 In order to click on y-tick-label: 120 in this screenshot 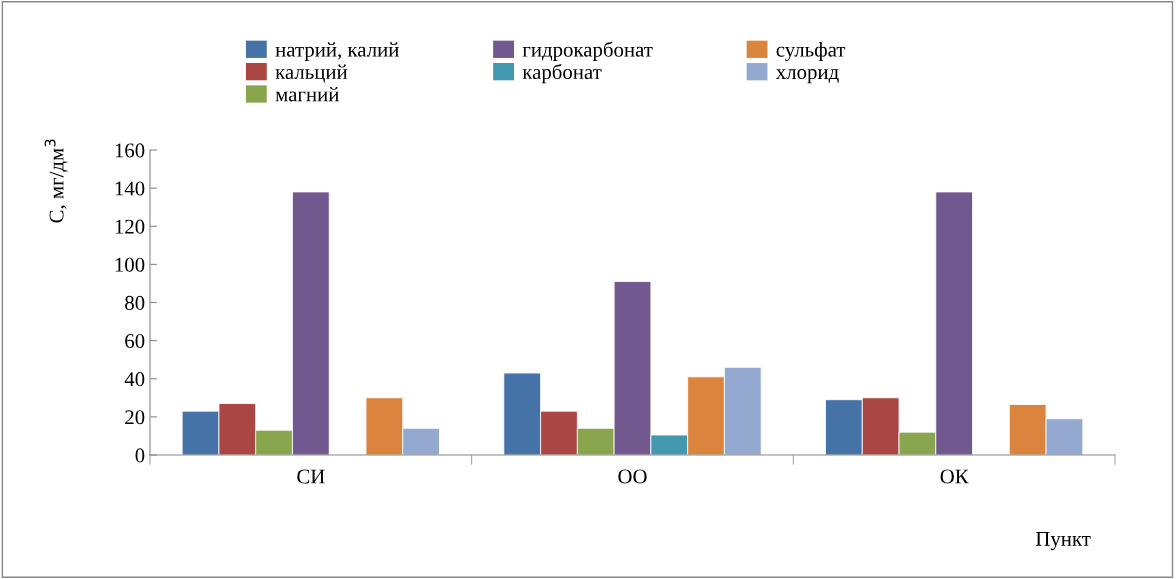, I will do `click(130, 226)`.